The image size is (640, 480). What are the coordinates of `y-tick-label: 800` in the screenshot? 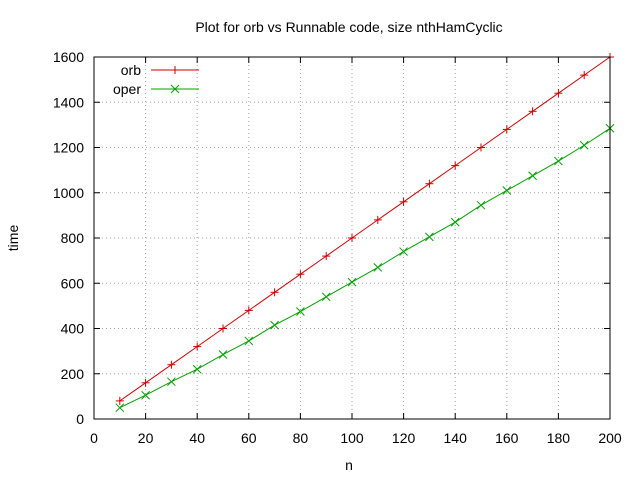 It's located at (73, 238).